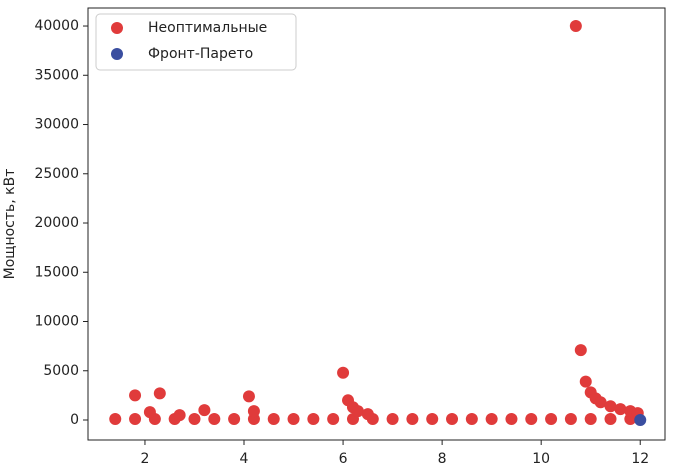  I want to click on y-tick-label: 40000, so click(56, 26).